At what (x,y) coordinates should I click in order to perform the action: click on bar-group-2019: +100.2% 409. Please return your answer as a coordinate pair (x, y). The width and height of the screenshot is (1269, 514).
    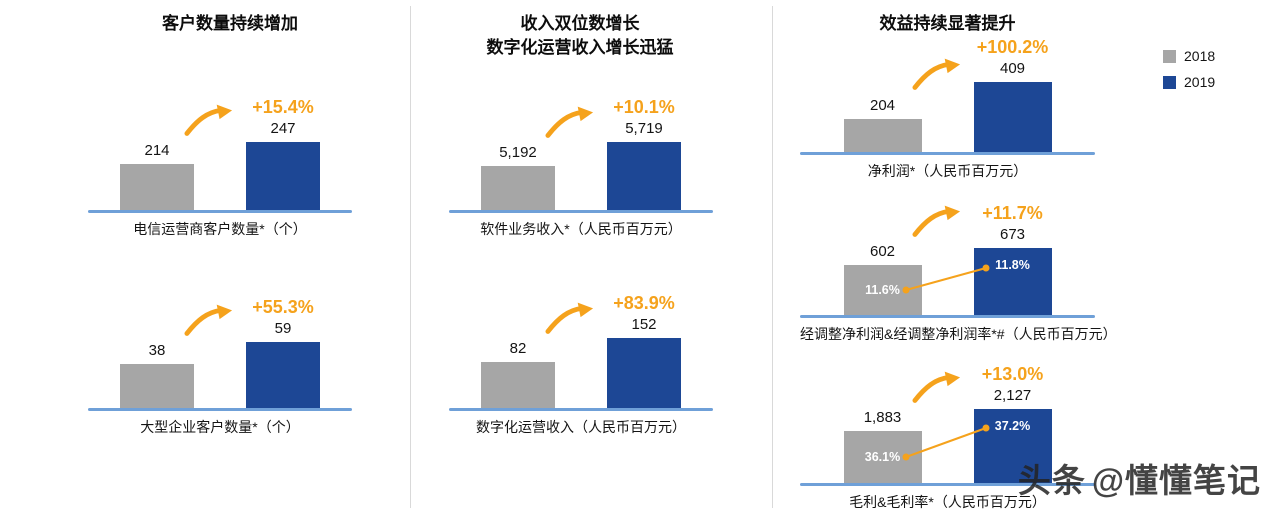
    Looking at the image, I should click on (1012, 94).